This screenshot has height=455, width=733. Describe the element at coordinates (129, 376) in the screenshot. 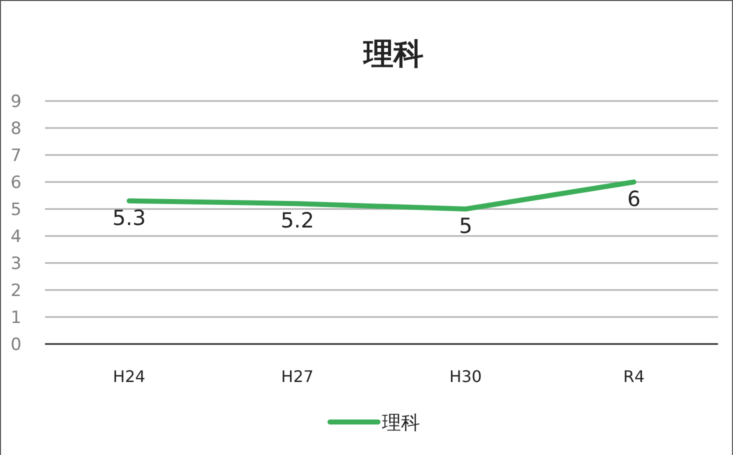

I see `x-tick-label: H24` at that location.